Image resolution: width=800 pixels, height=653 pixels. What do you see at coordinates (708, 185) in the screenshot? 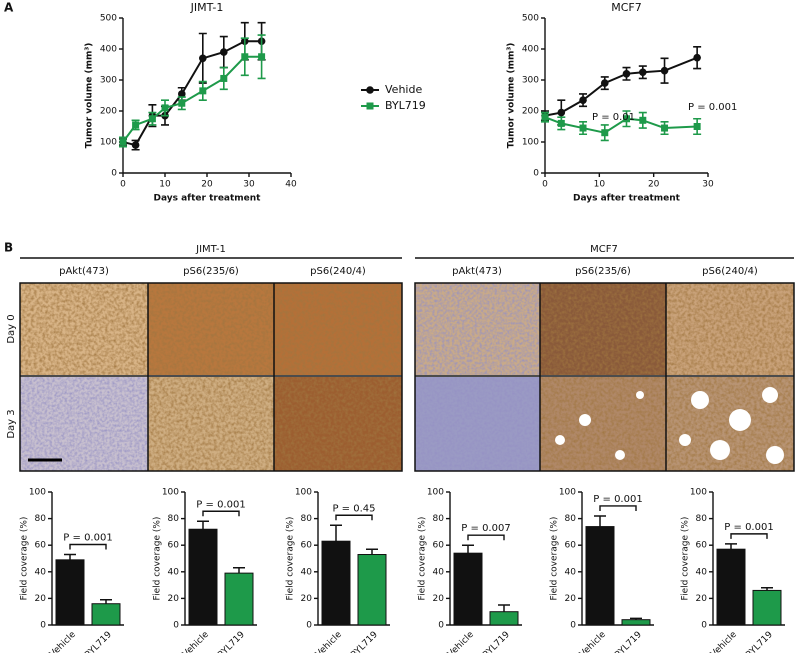
I see `x-tick-label: 30` at bounding box center [708, 185].